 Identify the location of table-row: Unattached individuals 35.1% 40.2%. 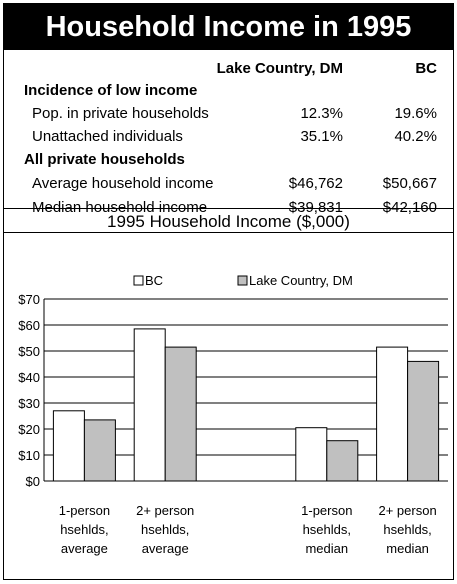
(228, 137).